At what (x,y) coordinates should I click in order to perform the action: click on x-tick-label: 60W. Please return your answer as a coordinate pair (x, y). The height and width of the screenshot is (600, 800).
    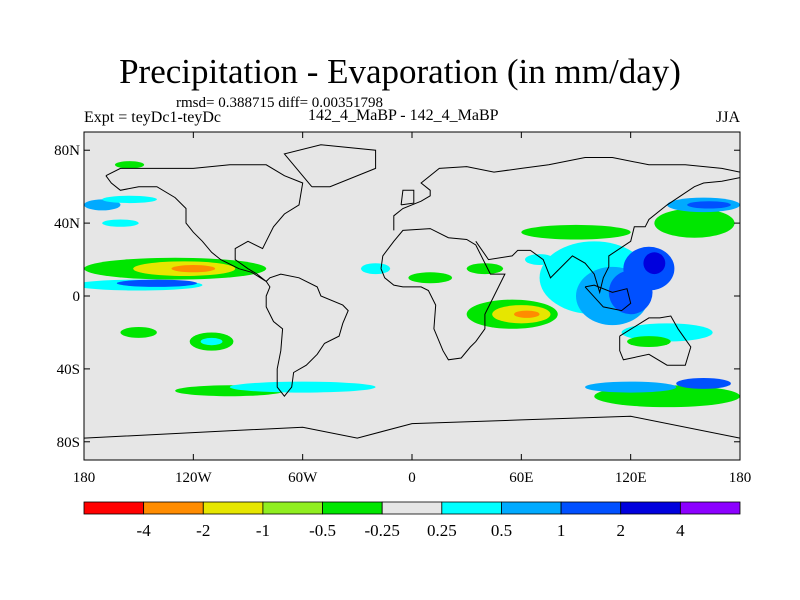
    Looking at the image, I should click on (303, 478).